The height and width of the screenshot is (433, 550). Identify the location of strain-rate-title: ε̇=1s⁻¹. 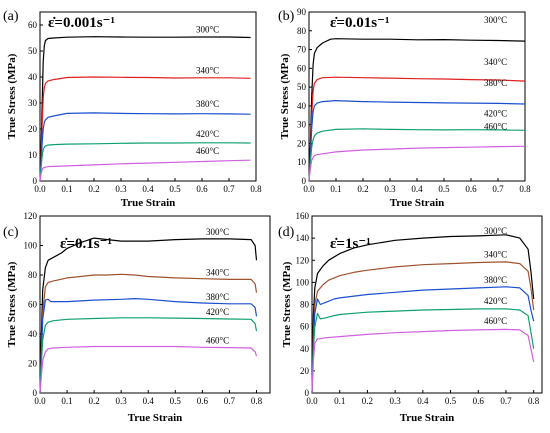
(350, 244).